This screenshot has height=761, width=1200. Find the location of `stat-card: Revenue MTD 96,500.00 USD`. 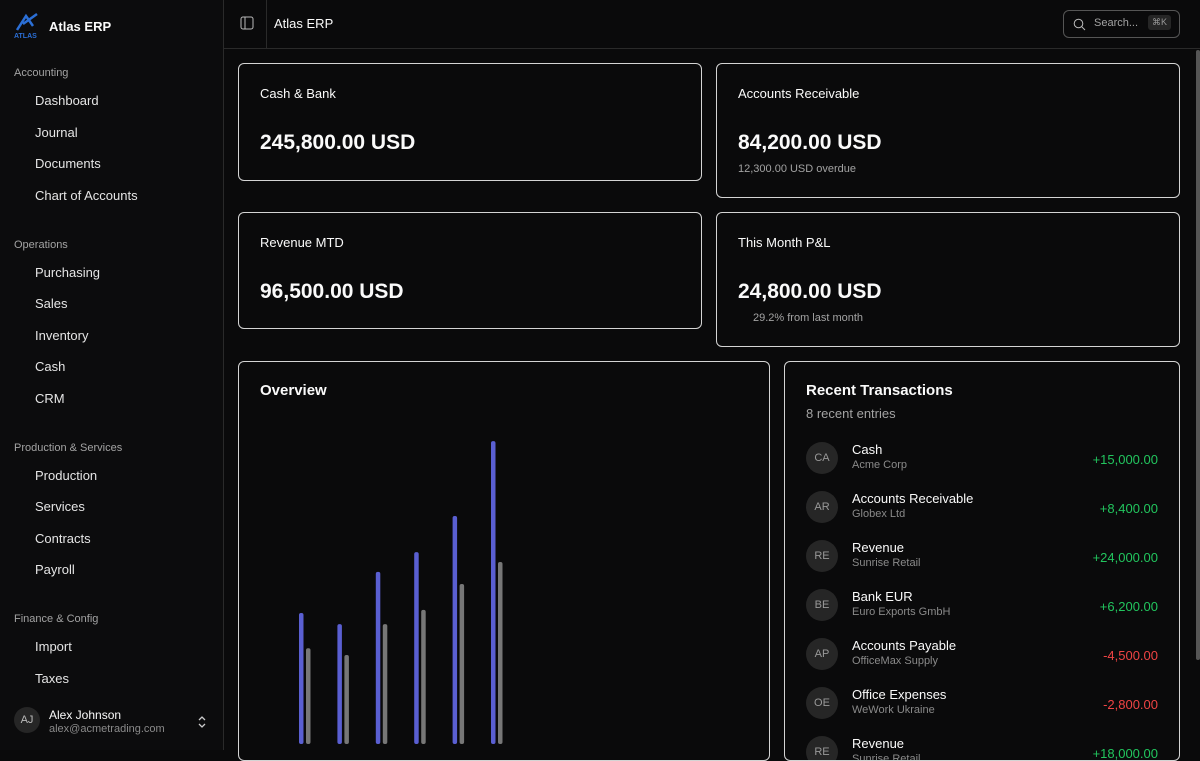

stat-card: Revenue MTD 96,500.00 USD is located at coordinates (470, 270).